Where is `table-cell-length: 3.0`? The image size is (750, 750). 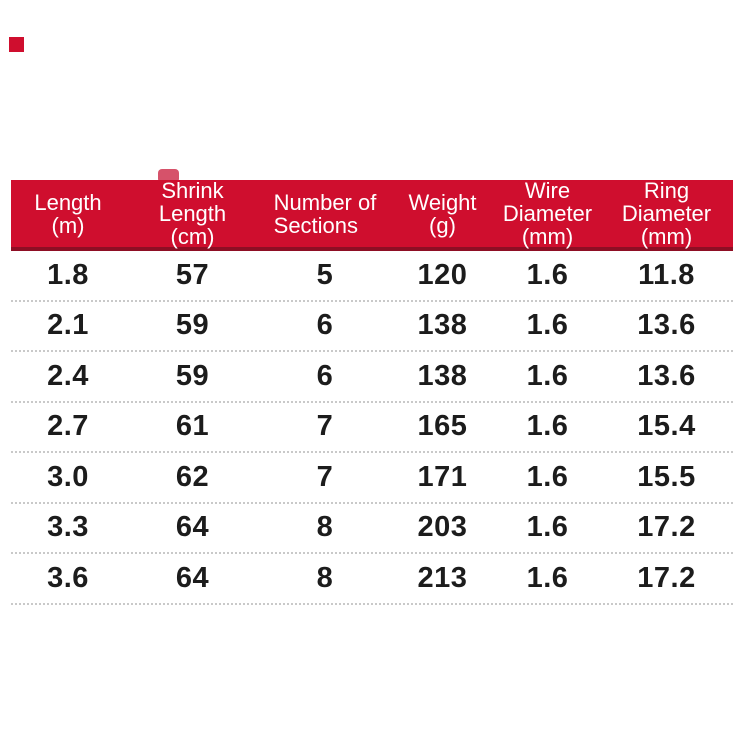 table-cell-length: 3.0 is located at coordinates (68, 476).